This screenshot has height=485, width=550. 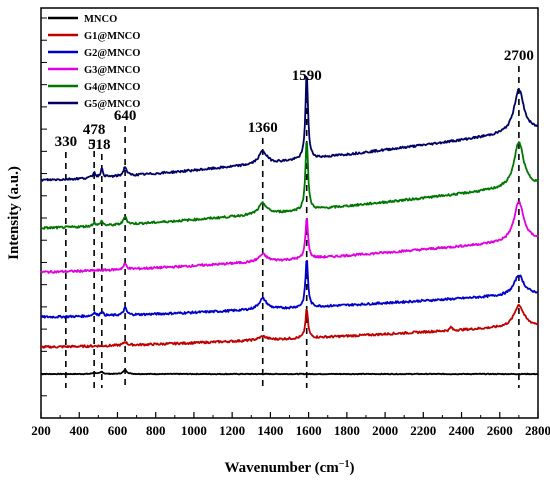 I want to click on x-axis-title-end: ), so click(x=352, y=468).